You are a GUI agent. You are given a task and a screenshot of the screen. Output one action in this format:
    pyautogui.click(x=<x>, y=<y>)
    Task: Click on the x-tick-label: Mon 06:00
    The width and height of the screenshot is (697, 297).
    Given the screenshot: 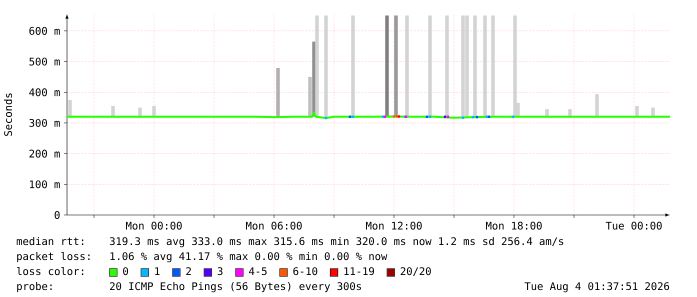 What is the action you would take?
    pyautogui.click(x=274, y=226)
    